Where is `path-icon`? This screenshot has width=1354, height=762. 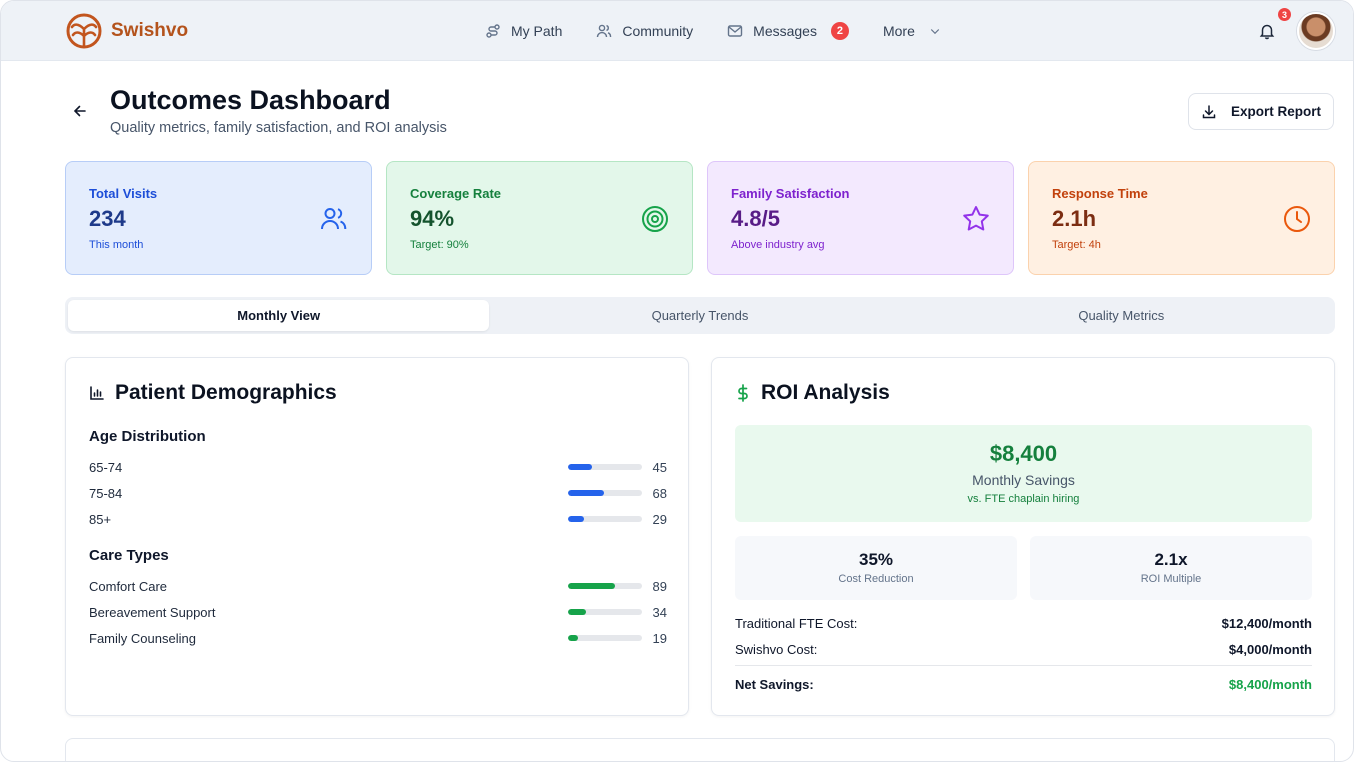 path-icon is located at coordinates (493, 31).